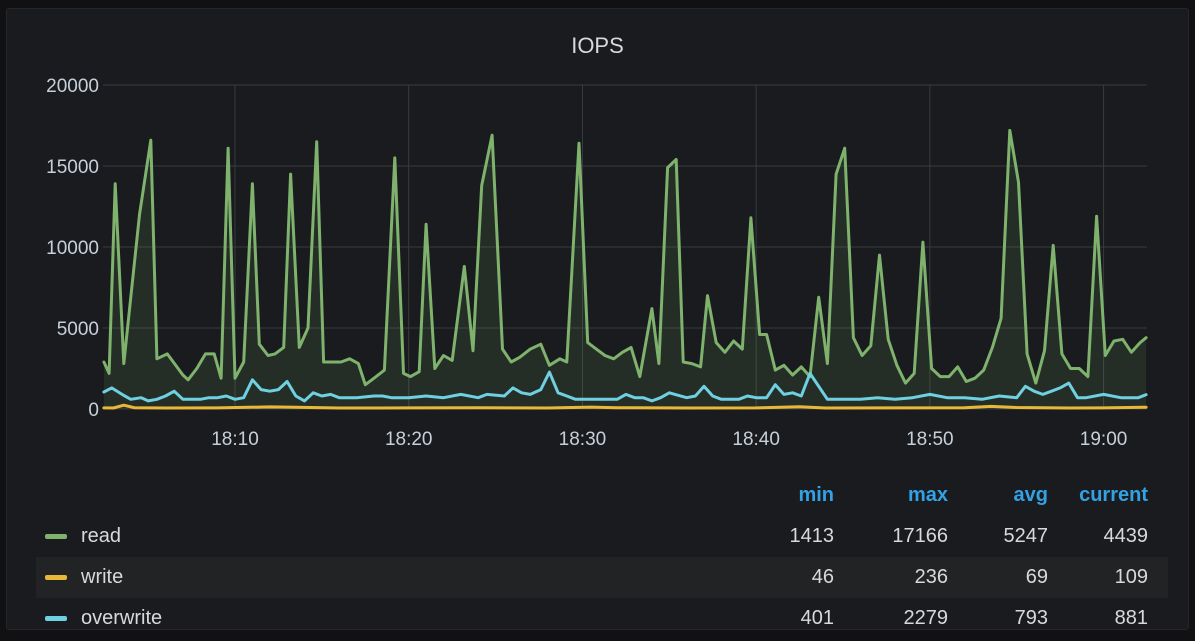 The width and height of the screenshot is (1195, 641). What do you see at coordinates (625, 406) in the screenshot?
I see `write-series-line` at bounding box center [625, 406].